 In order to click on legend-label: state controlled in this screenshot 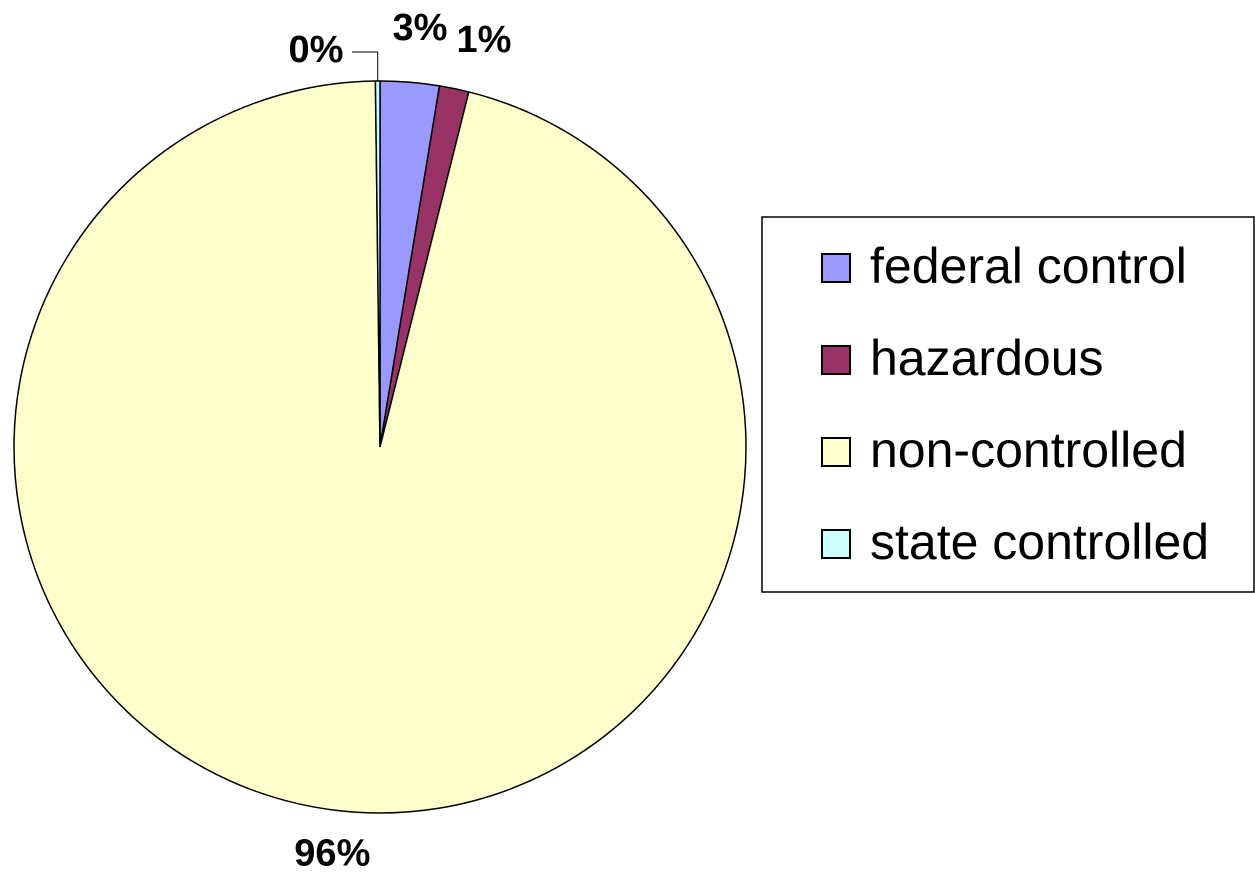, I will do `click(1039, 542)`.